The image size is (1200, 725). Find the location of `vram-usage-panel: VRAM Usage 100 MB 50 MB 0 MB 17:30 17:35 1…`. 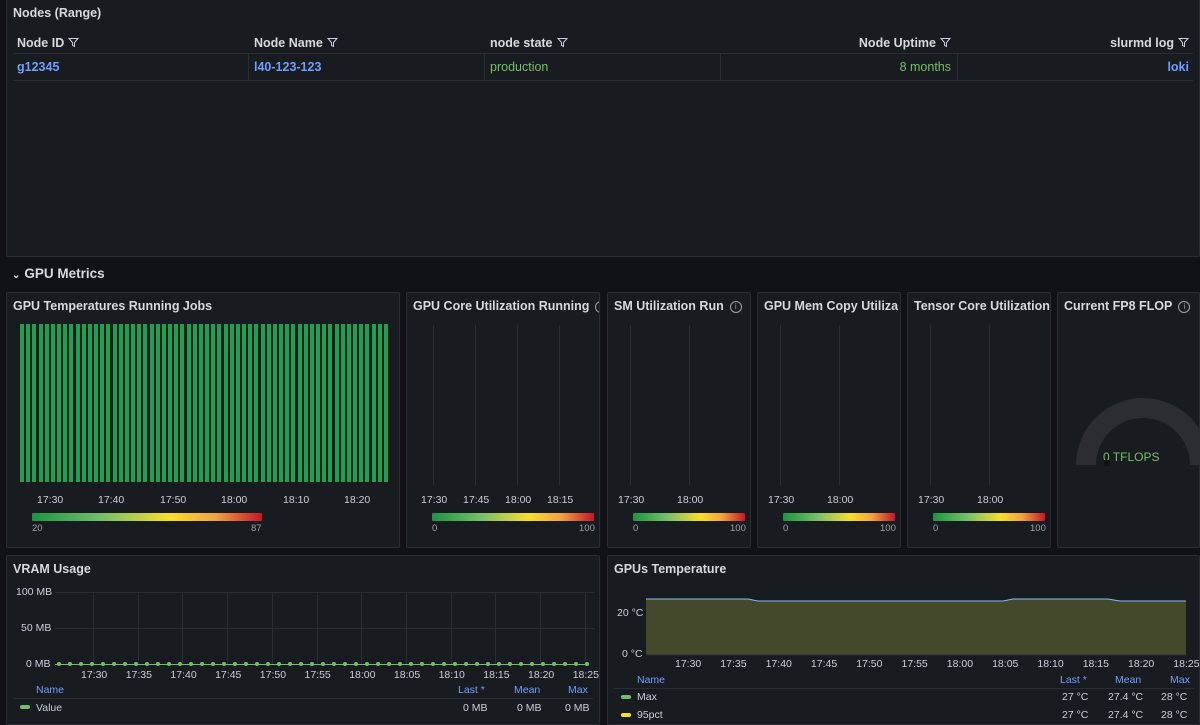

vram-usage-panel: VRAM Usage 100 MB 50 MB 0 MB 17:30 17:35 1… is located at coordinates (303, 640).